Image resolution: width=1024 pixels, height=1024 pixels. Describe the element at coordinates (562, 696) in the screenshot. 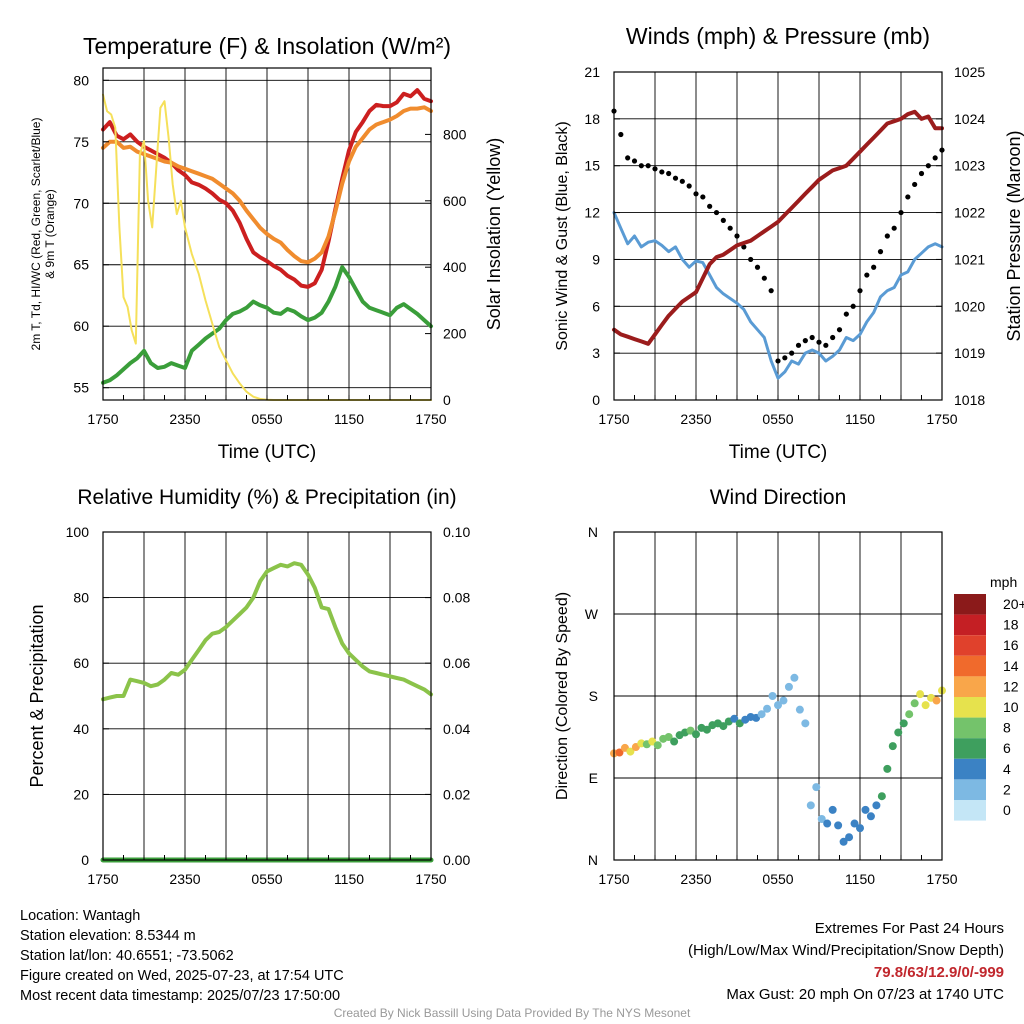

I see `direction-ylabel: Direction (Colored By Speed)` at that location.